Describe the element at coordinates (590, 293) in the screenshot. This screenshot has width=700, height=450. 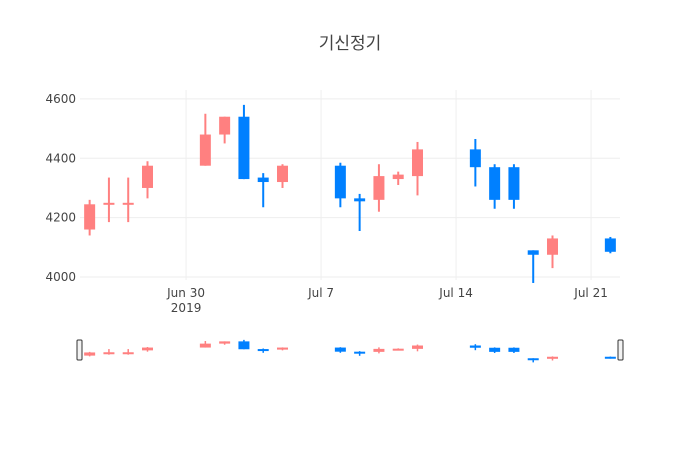
I see `x-tick-label: Jul 21` at that location.